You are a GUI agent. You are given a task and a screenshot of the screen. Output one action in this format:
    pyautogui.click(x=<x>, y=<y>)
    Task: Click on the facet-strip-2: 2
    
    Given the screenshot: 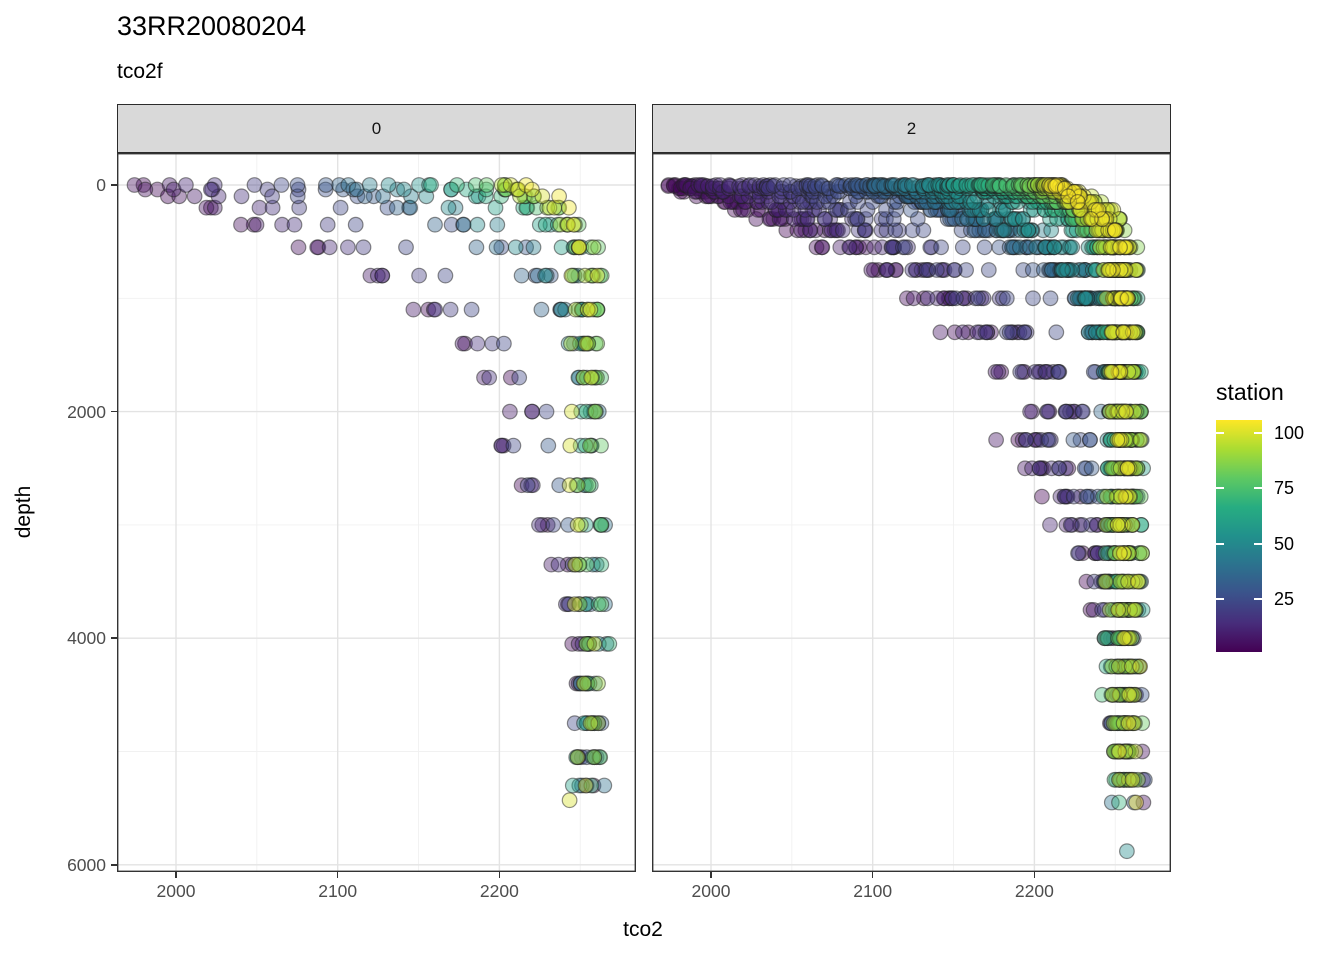 What is the action you would take?
    pyautogui.click(x=911, y=128)
    